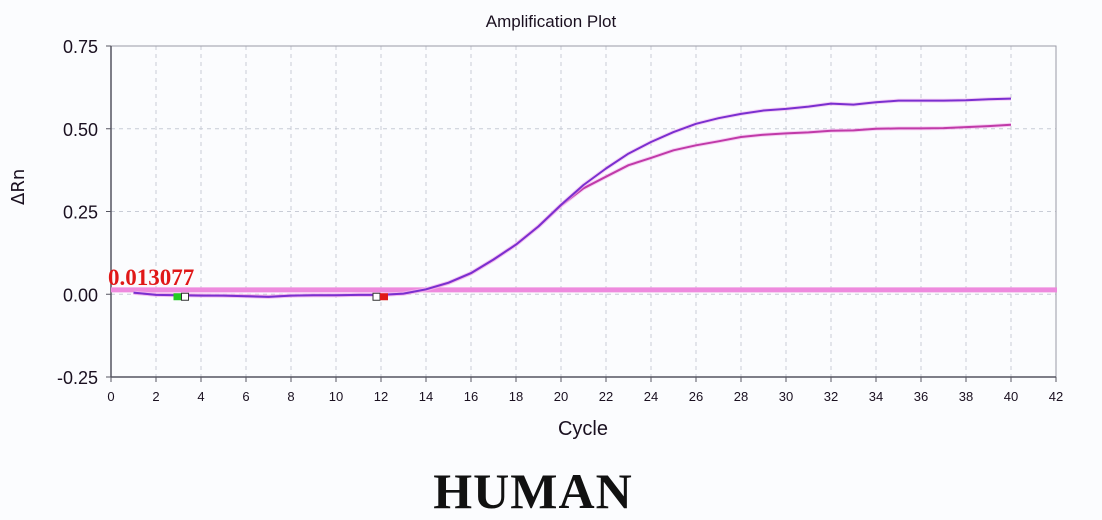 Image resolution: width=1102 pixels, height=520 pixels. What do you see at coordinates (18, 186) in the screenshot?
I see `y-axis-label: ΔRn` at bounding box center [18, 186].